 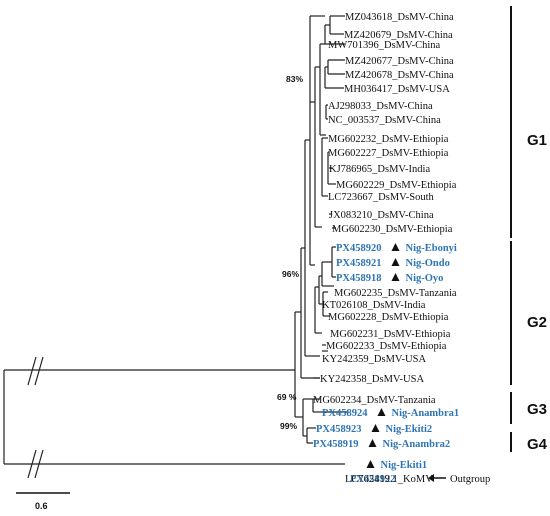 What do you see at coordinates (373, 479) in the screenshot?
I see `leaf-label-nigeria: PX458922` at bounding box center [373, 479].